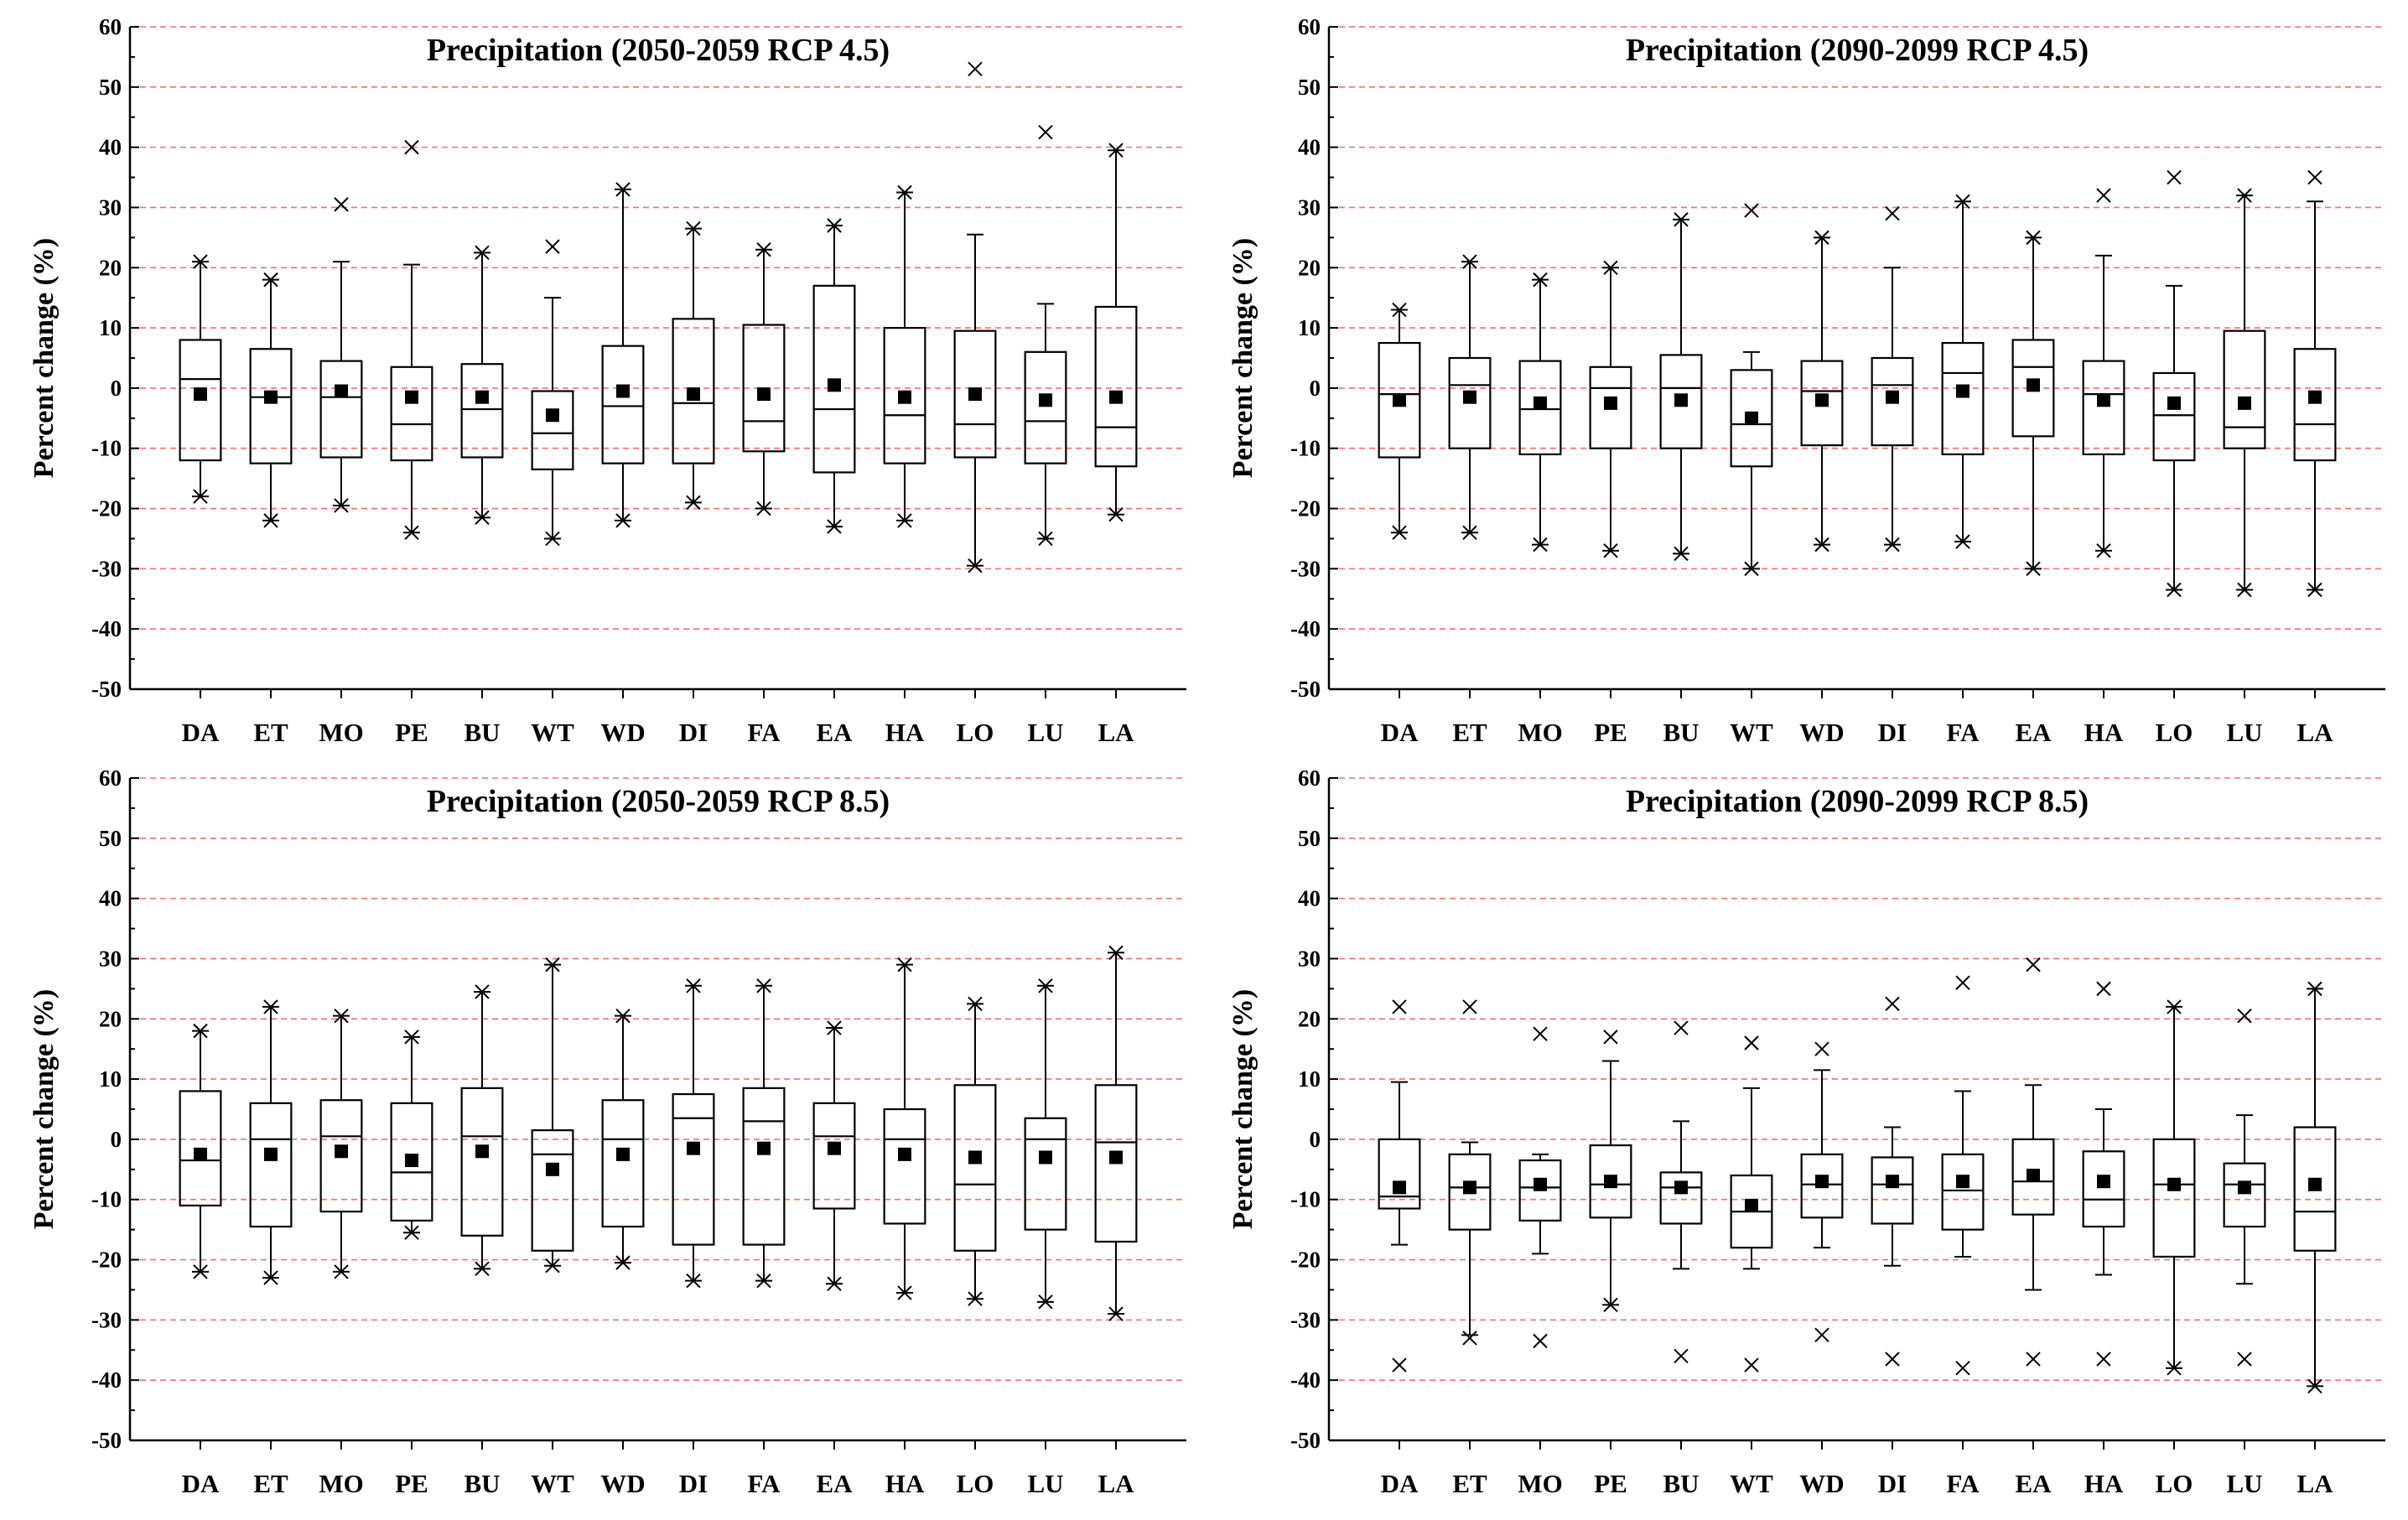  I want to click on box-LO, so click(2174, 383).